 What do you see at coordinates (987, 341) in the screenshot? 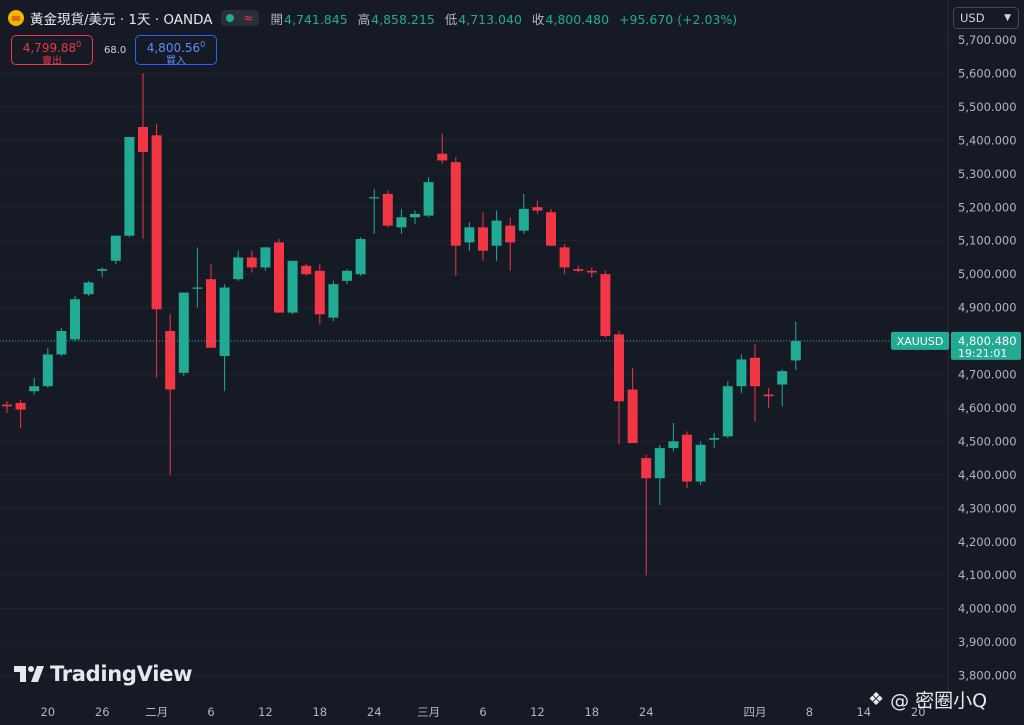
I see `last-price-label: 4,800.480` at bounding box center [987, 341].